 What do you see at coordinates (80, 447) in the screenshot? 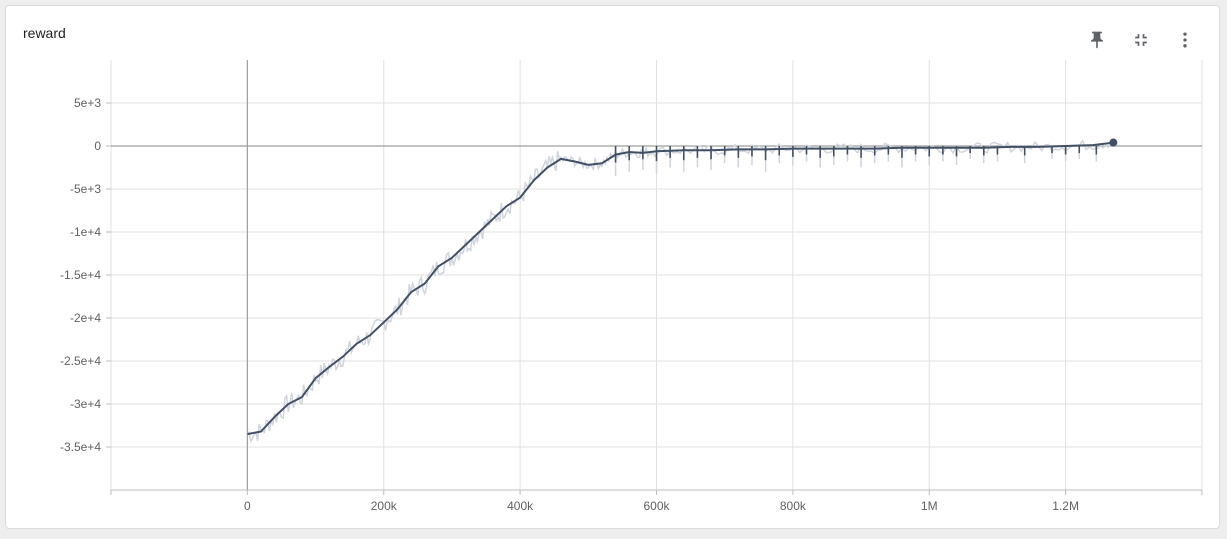
I see `y-tick-label: -3.5e+4` at bounding box center [80, 447].